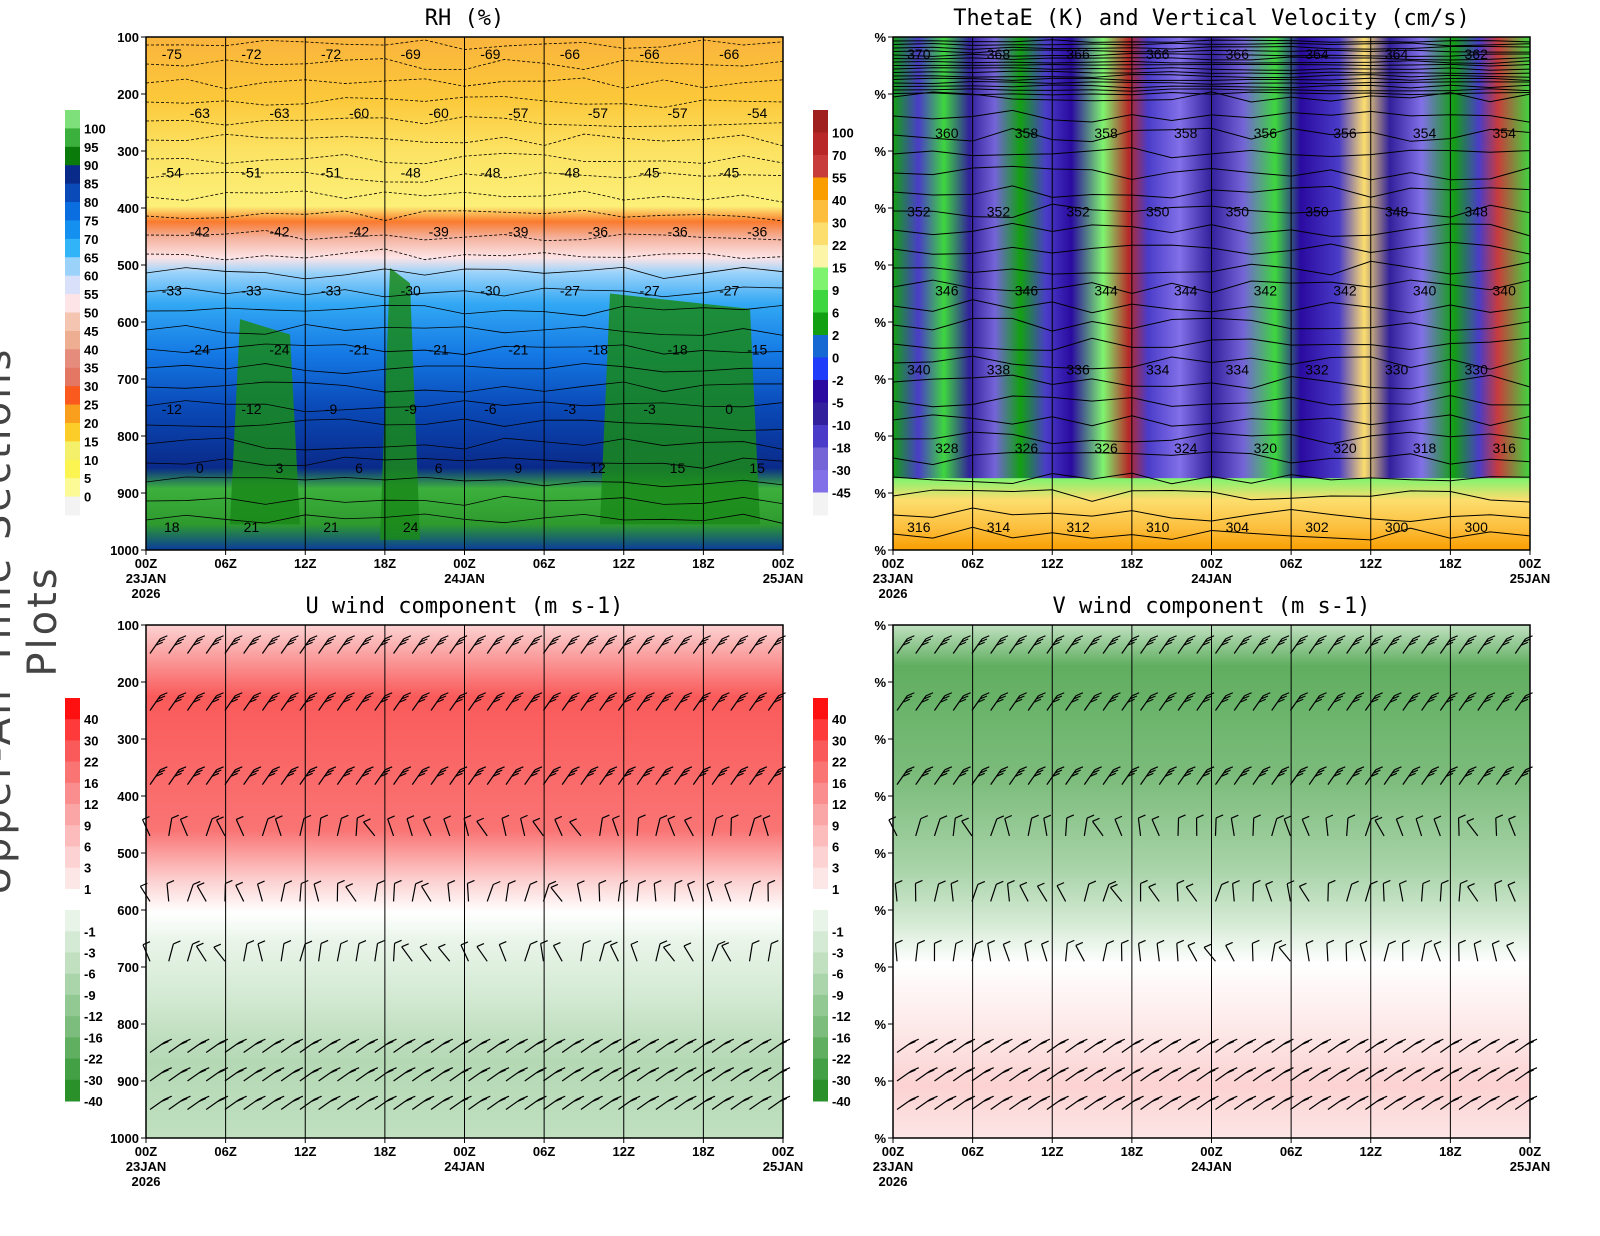 The image size is (1600, 1236). I want to click on contour-label: -33, so click(331, 291).